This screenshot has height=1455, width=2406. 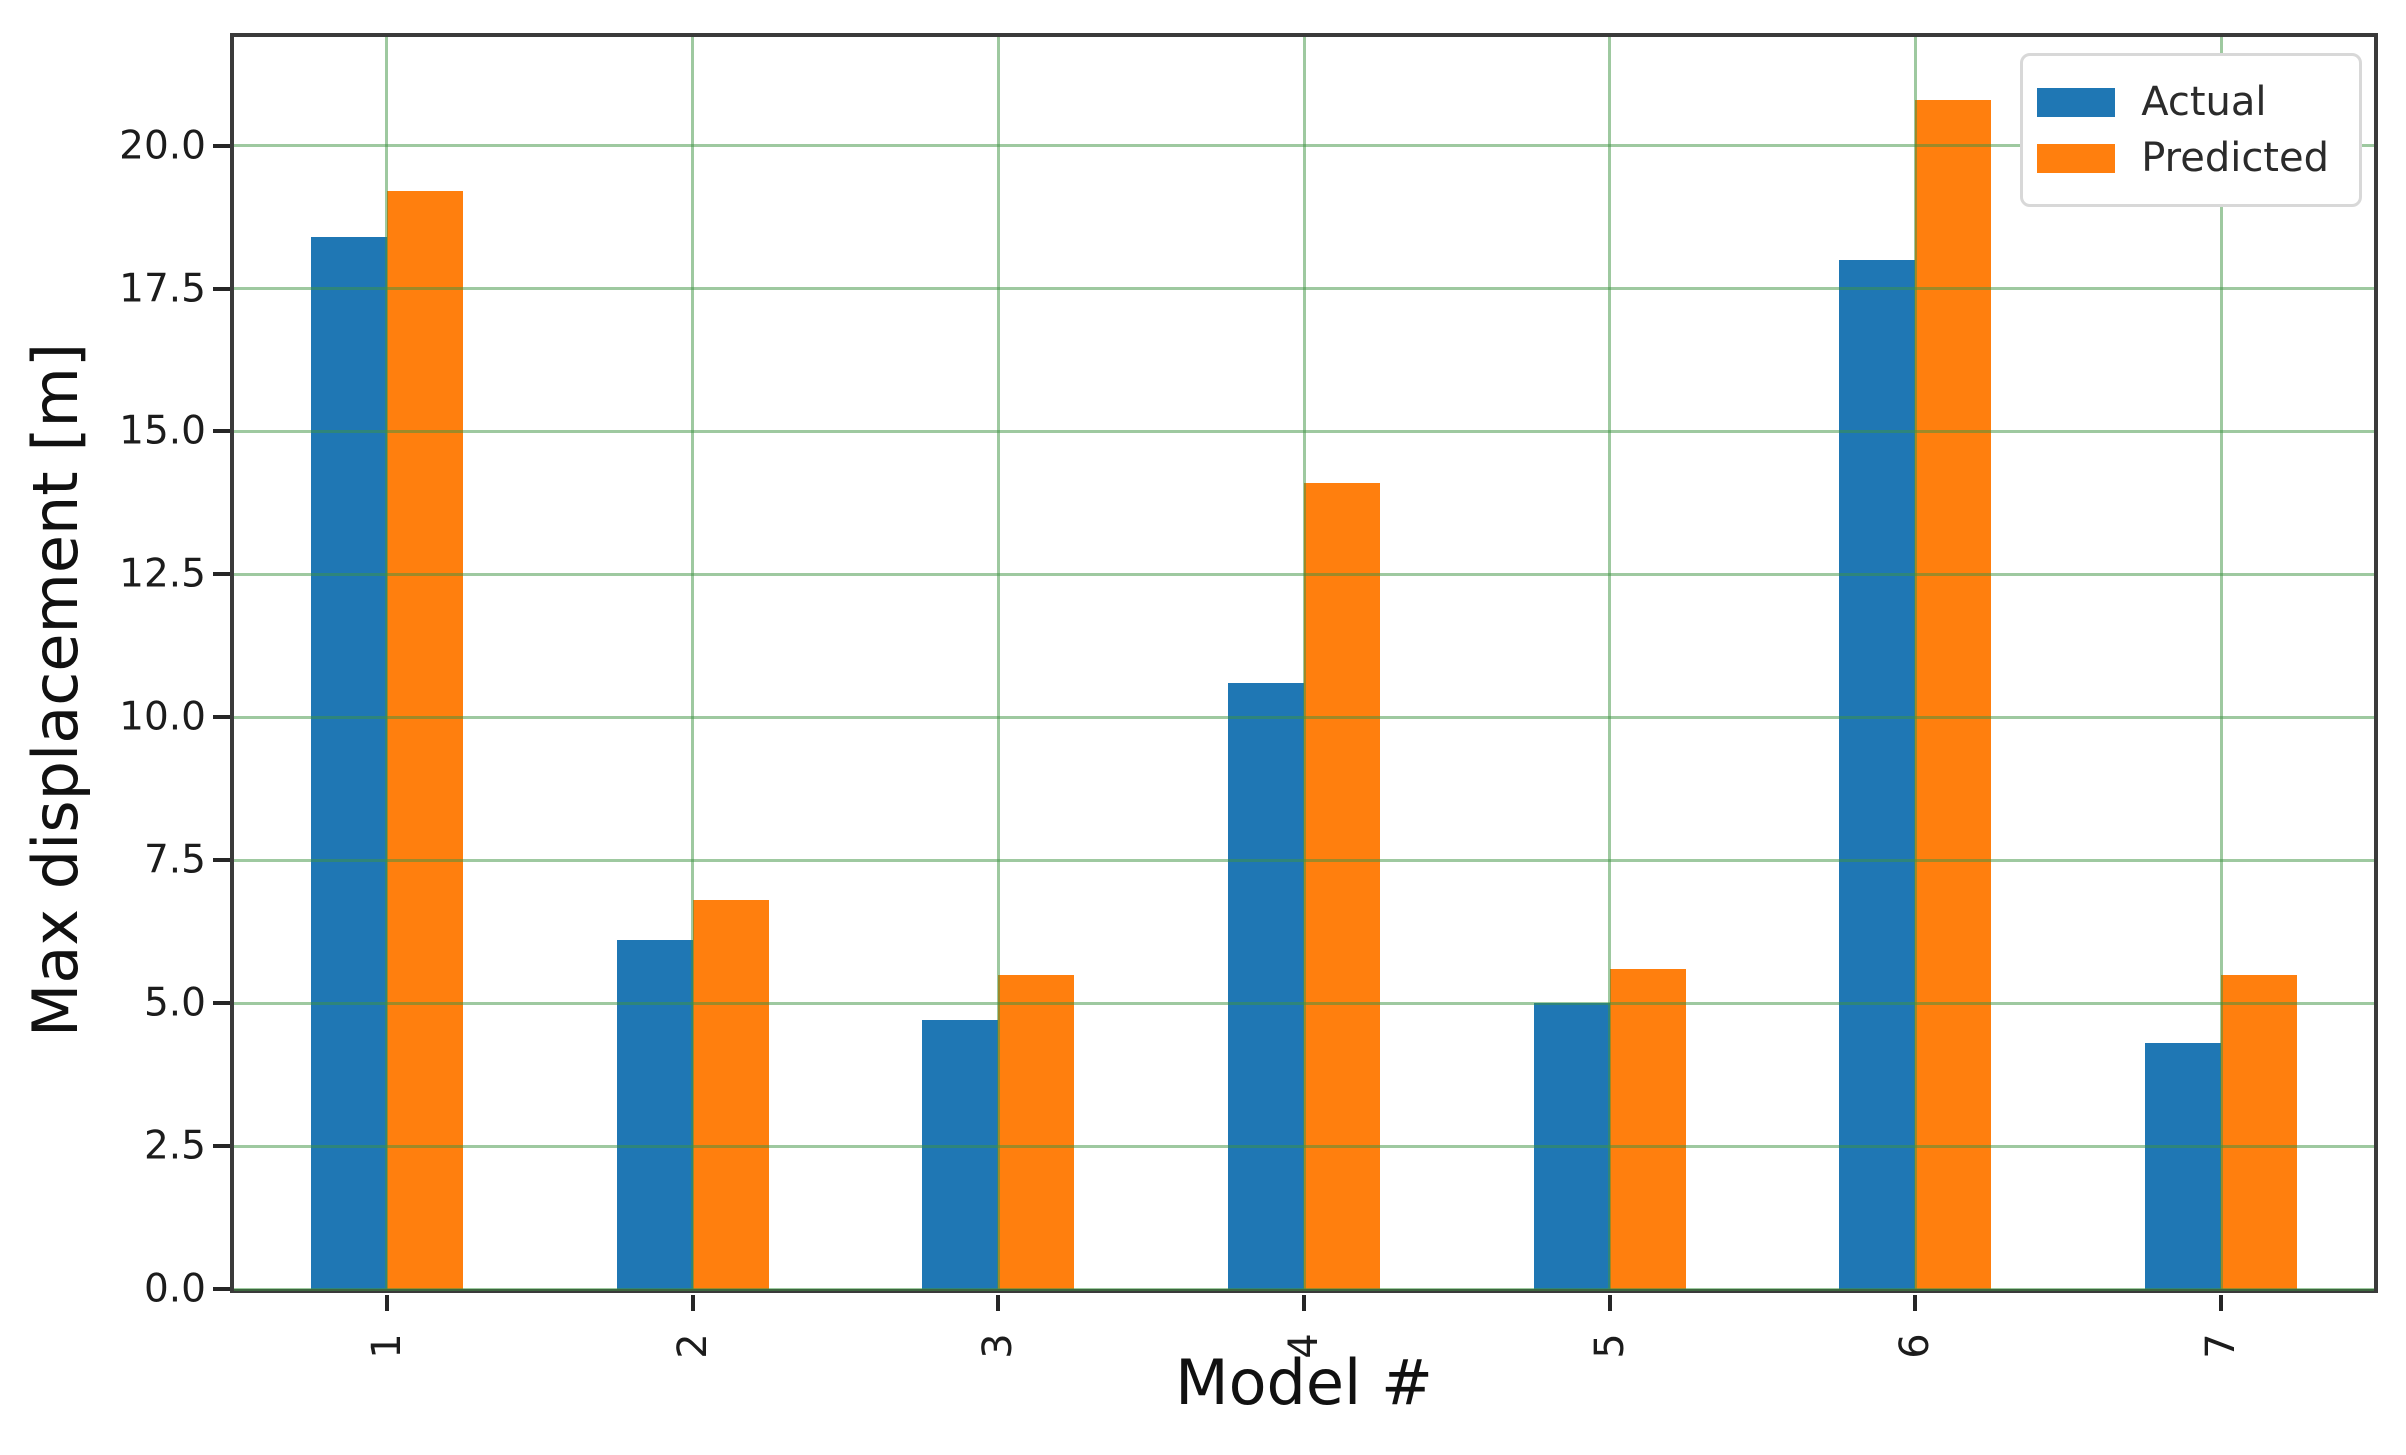 What do you see at coordinates (2204, 102) in the screenshot?
I see `legend-label: Actual` at bounding box center [2204, 102].